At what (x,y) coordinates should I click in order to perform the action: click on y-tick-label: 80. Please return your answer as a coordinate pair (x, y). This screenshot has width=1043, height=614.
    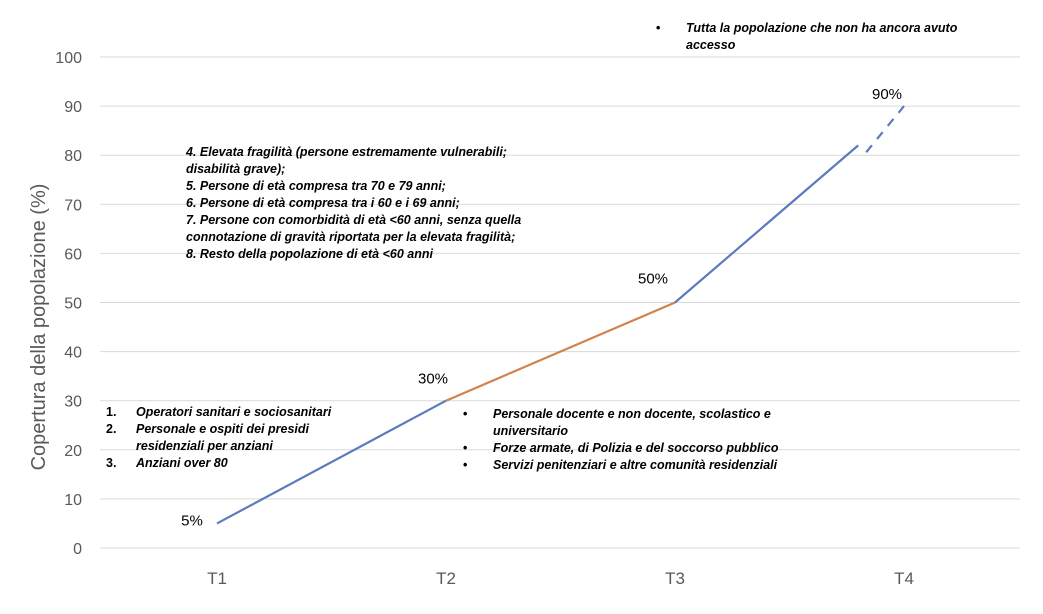
    Looking at the image, I should click on (73, 156).